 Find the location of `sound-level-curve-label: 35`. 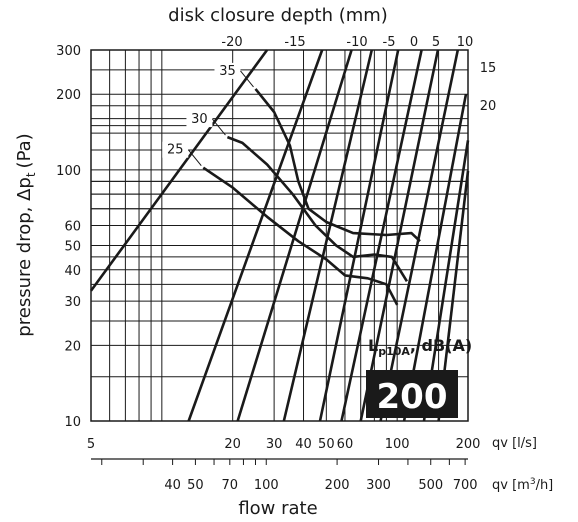

sound-level-curve-label: 35 is located at coordinates (227, 71).